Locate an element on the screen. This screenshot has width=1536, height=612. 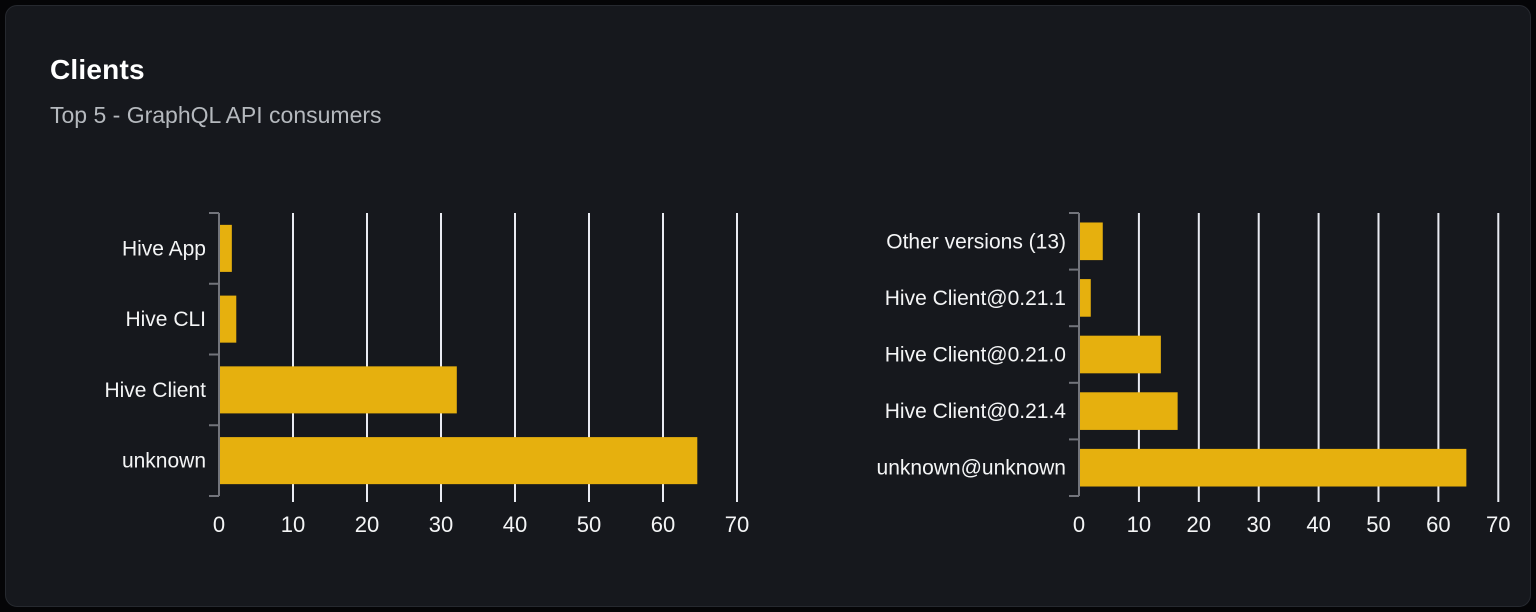
category-label: unknown@unknown is located at coordinates (971, 468).